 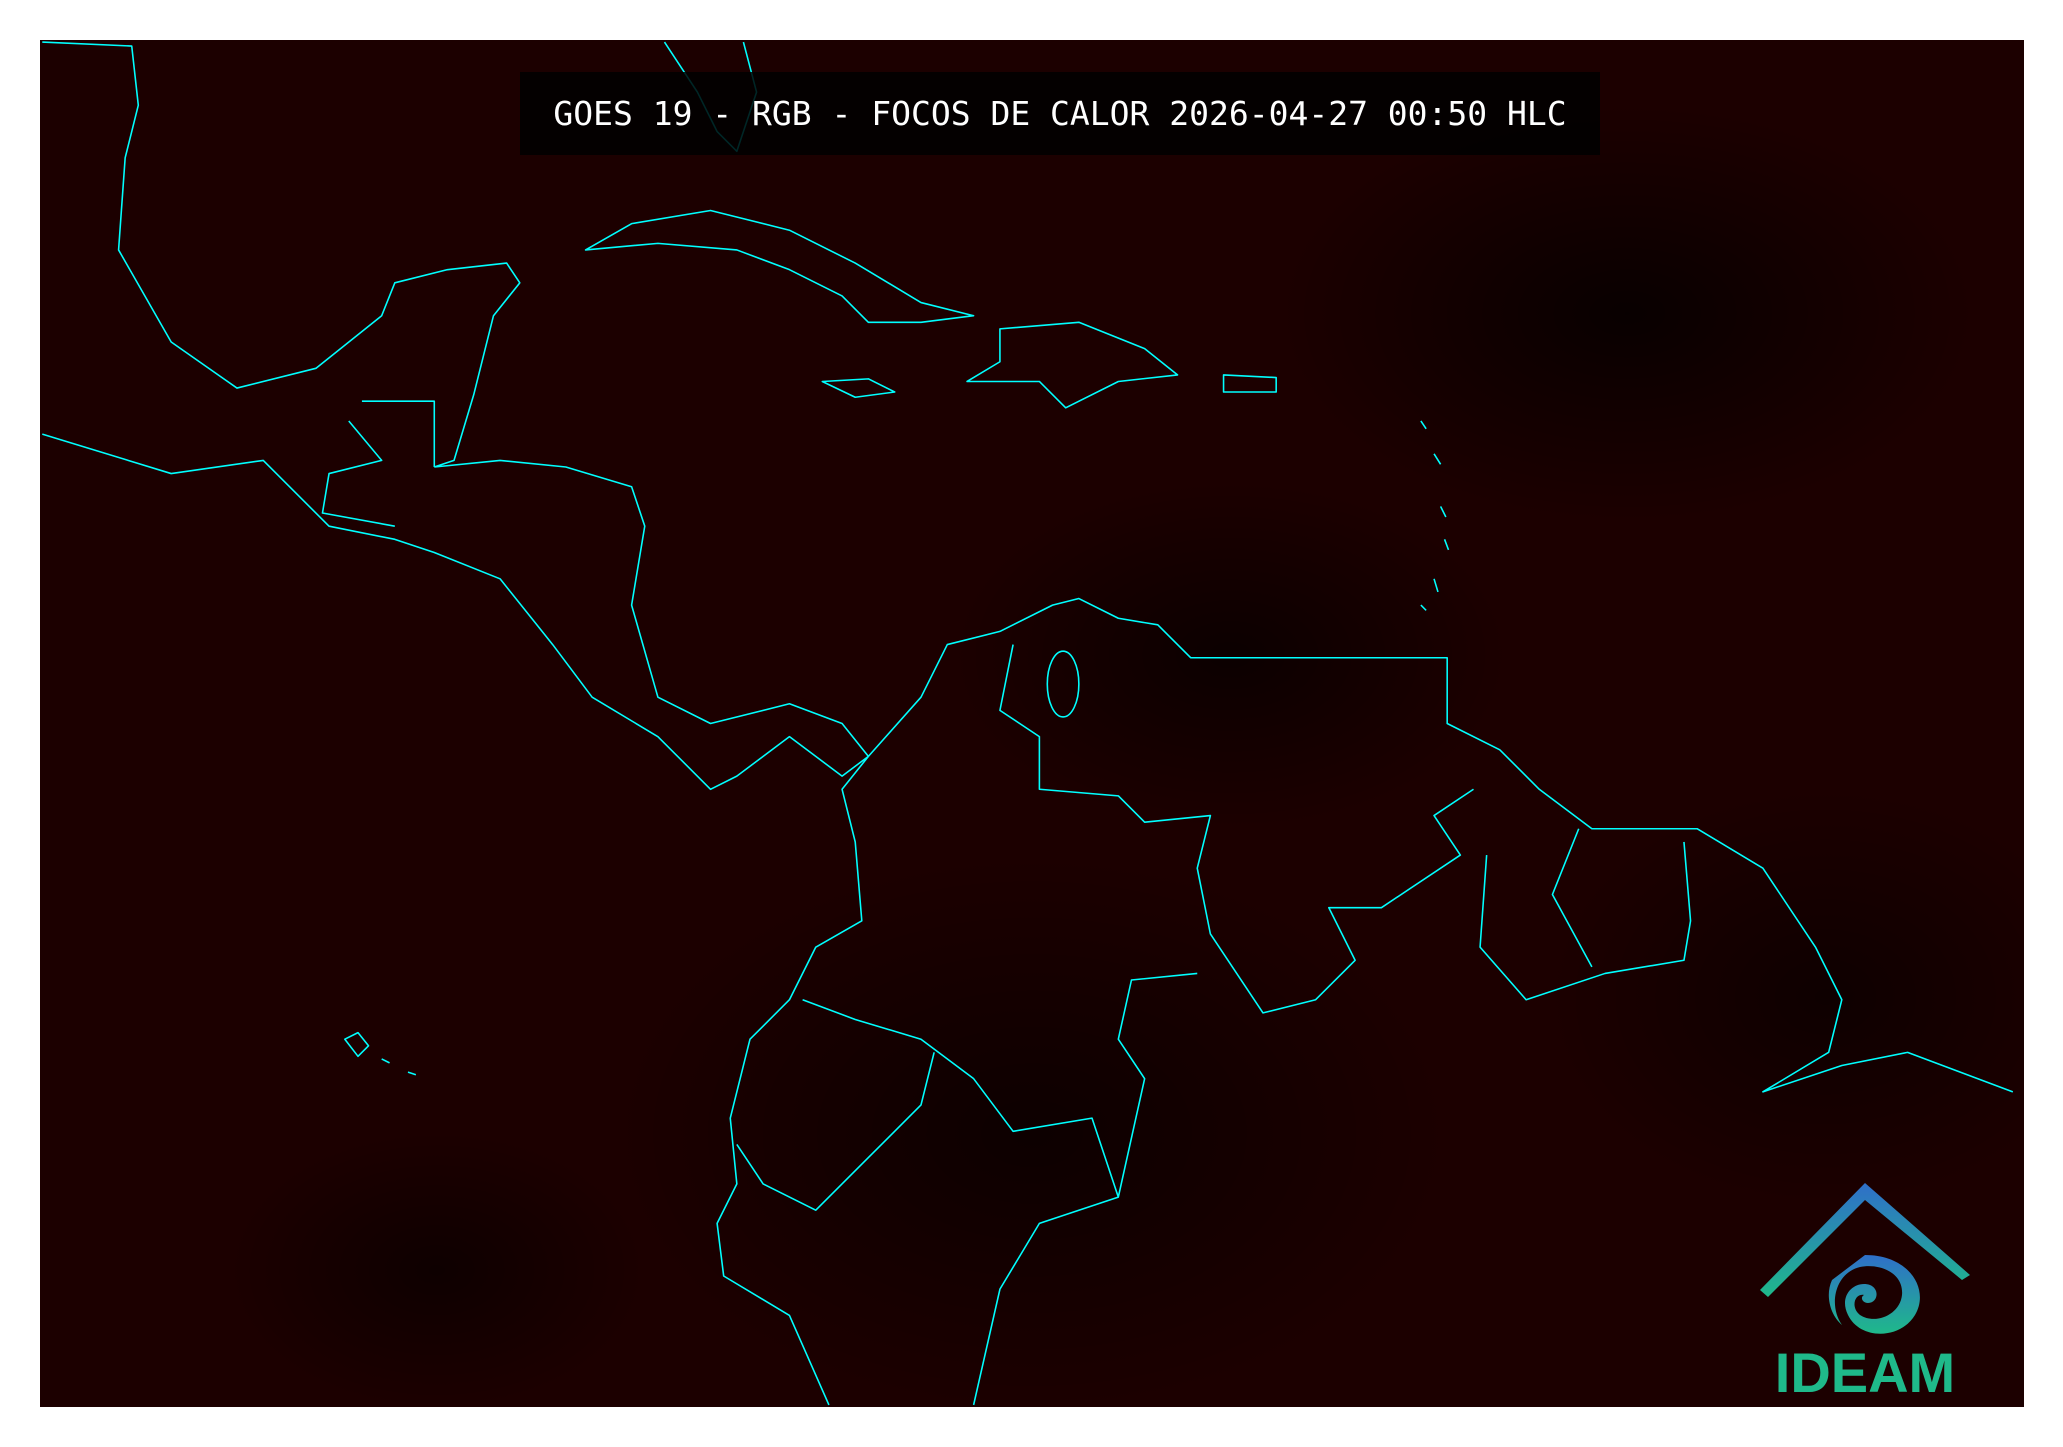 I want to click on spiral-icon, so click(x=1874, y=1294).